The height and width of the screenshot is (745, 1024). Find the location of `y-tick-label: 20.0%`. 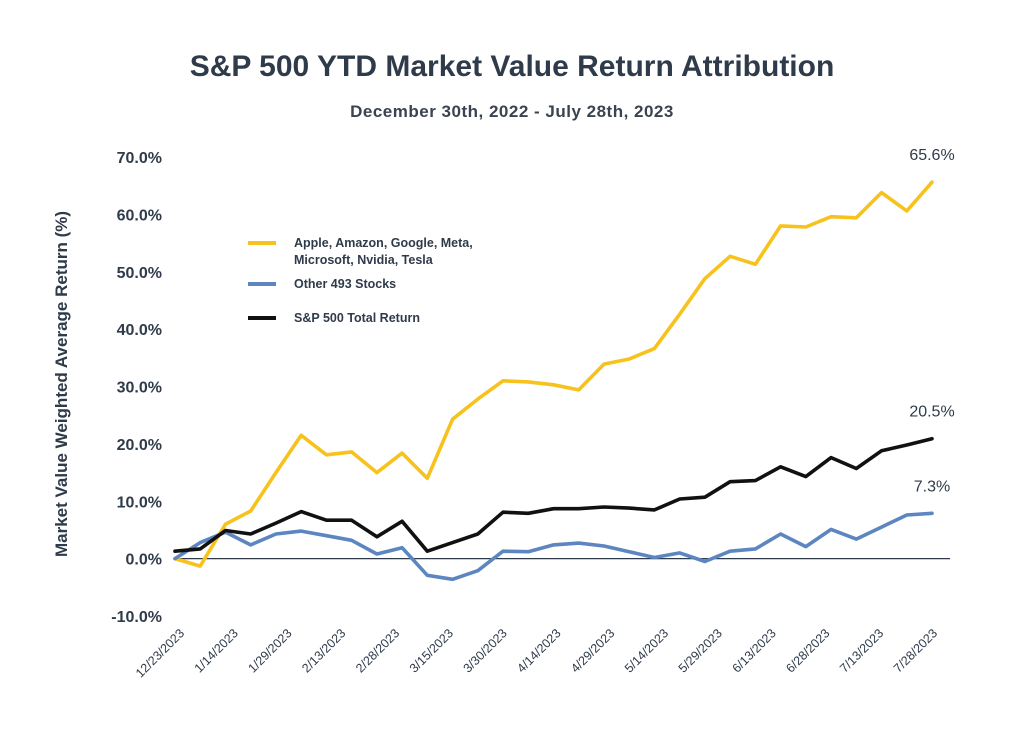

y-tick-label: 20.0% is located at coordinates (139, 445).